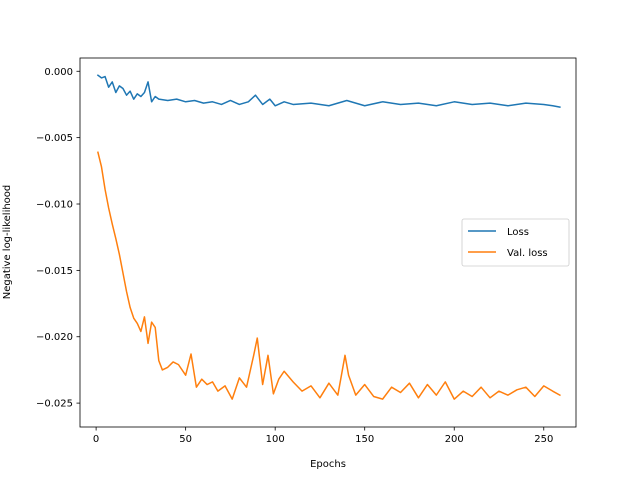 The image size is (640, 480). What do you see at coordinates (185, 439) in the screenshot?
I see `x-tick-label: 50` at bounding box center [185, 439].